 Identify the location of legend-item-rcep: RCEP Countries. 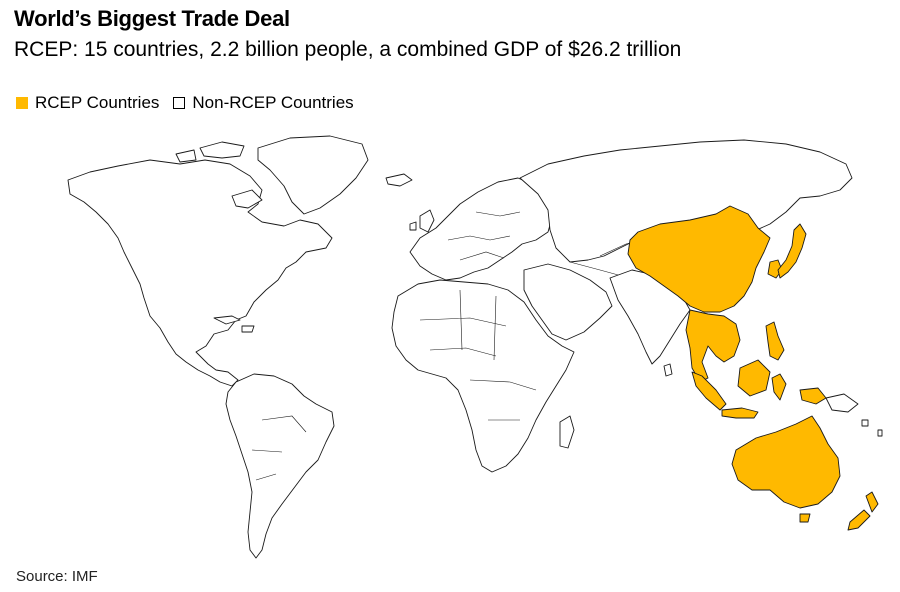
(87, 103).